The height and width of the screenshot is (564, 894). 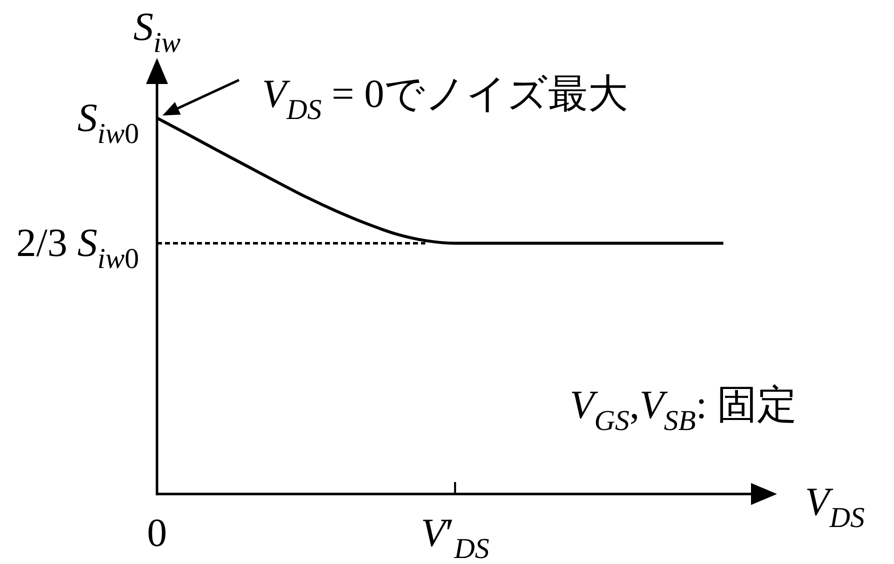 I want to click on y-axis-title: S$_{iw}$, so click(x=157, y=31).